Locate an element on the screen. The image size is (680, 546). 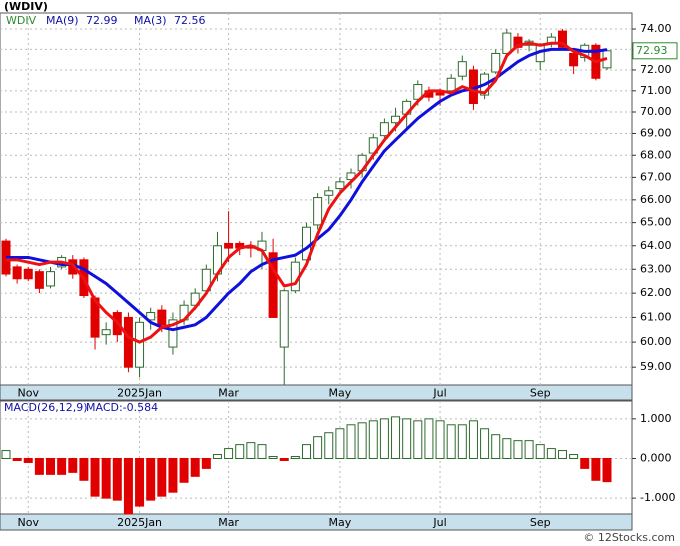
chart-title: (WDIV) is located at coordinates (26, 6).